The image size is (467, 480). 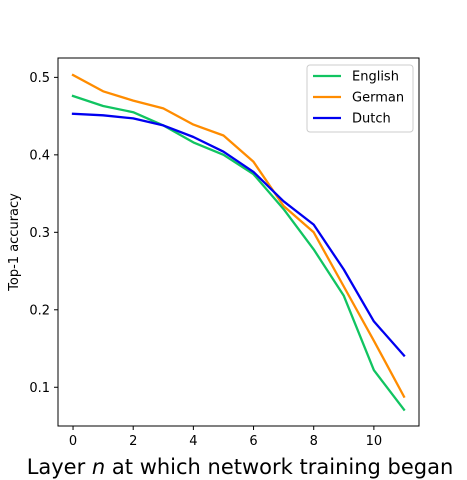 I want to click on x-tick-label: 8, so click(x=314, y=441).